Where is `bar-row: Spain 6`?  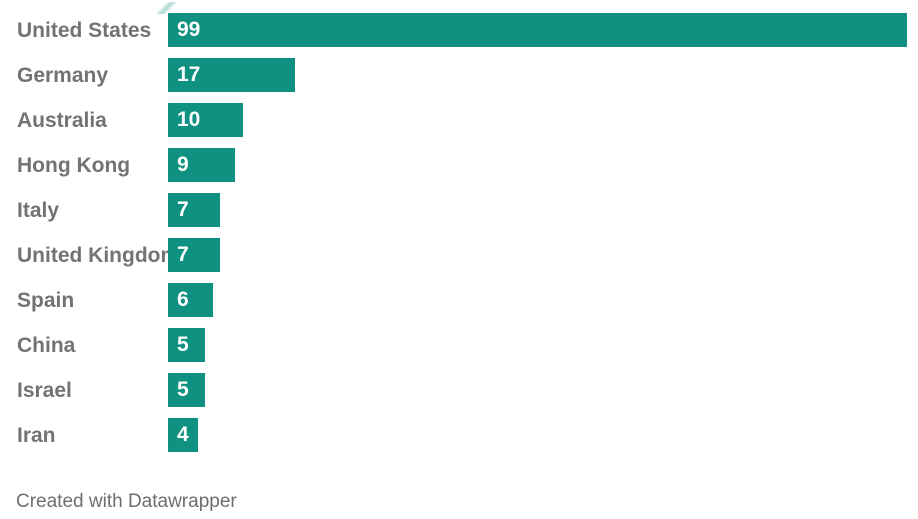
bar-row: Spain 6 is located at coordinates (459, 305).